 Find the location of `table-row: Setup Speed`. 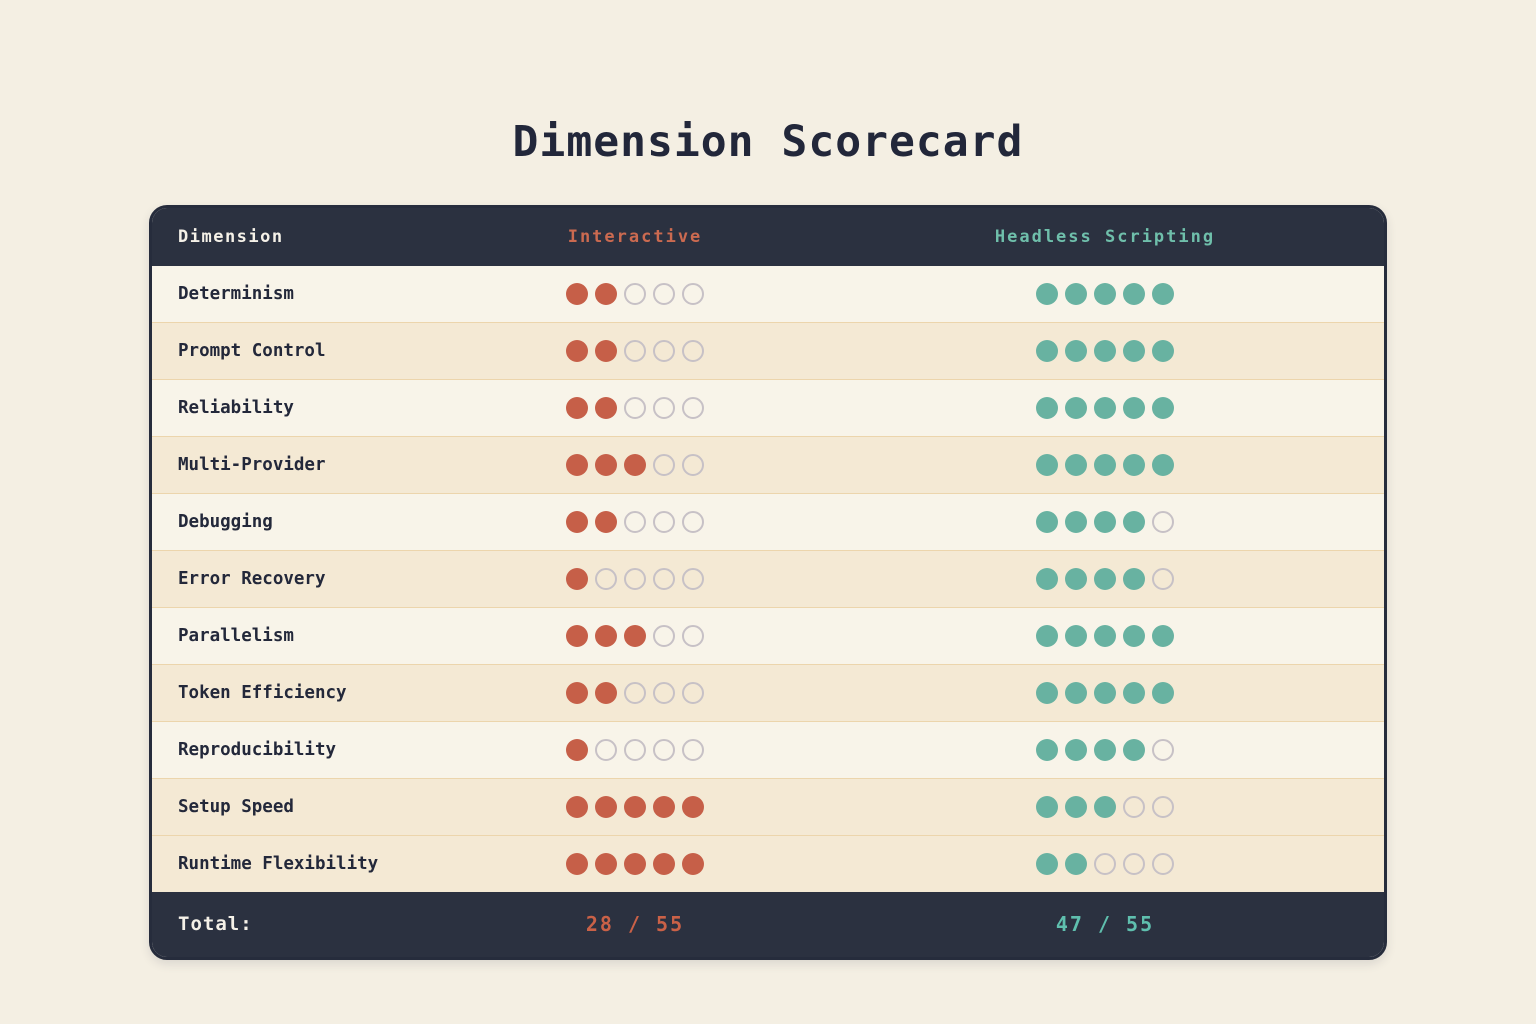

table-row: Setup Speed is located at coordinates (768, 806).